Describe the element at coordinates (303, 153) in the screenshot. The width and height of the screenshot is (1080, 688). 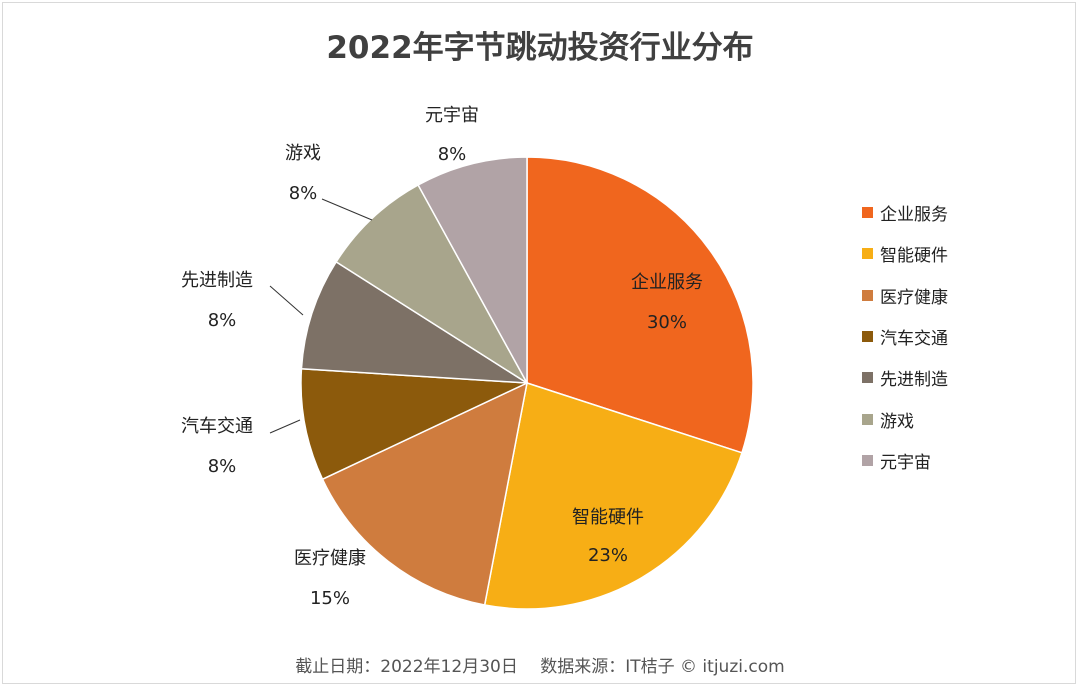
I see `slice-category-label: 游戏` at that location.